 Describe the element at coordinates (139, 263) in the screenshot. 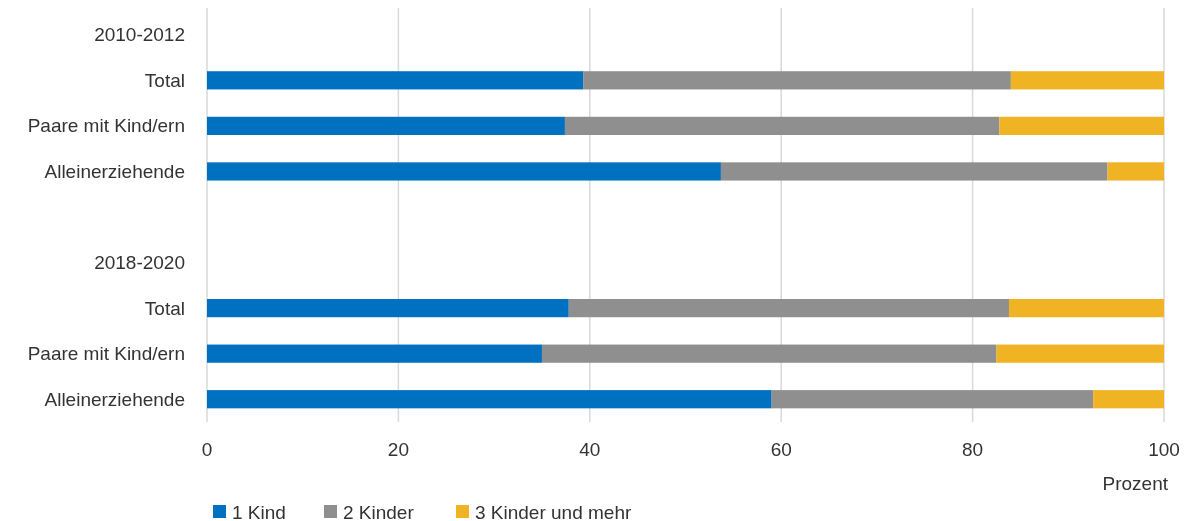

I see `y-tick-label: 2018-2020` at that location.